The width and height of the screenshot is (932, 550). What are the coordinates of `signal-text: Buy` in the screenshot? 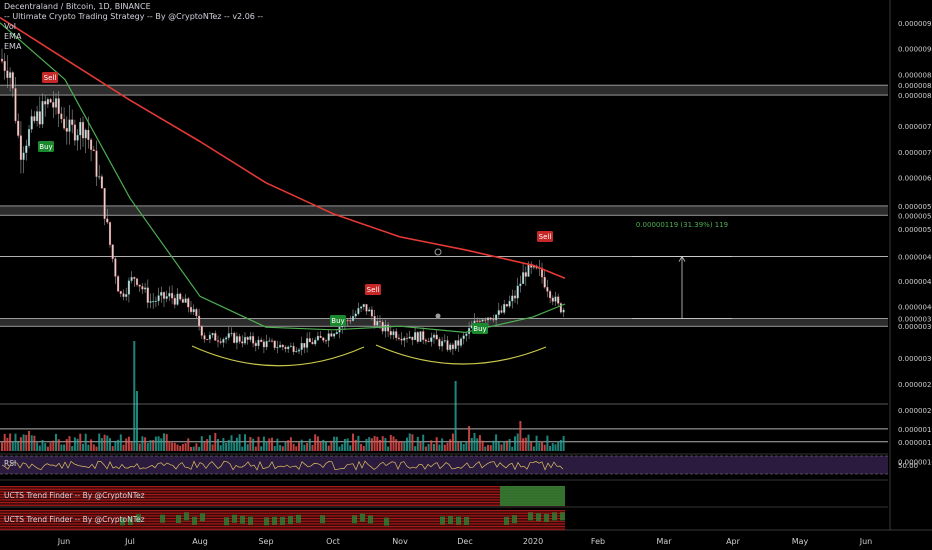 It's located at (45, 147).